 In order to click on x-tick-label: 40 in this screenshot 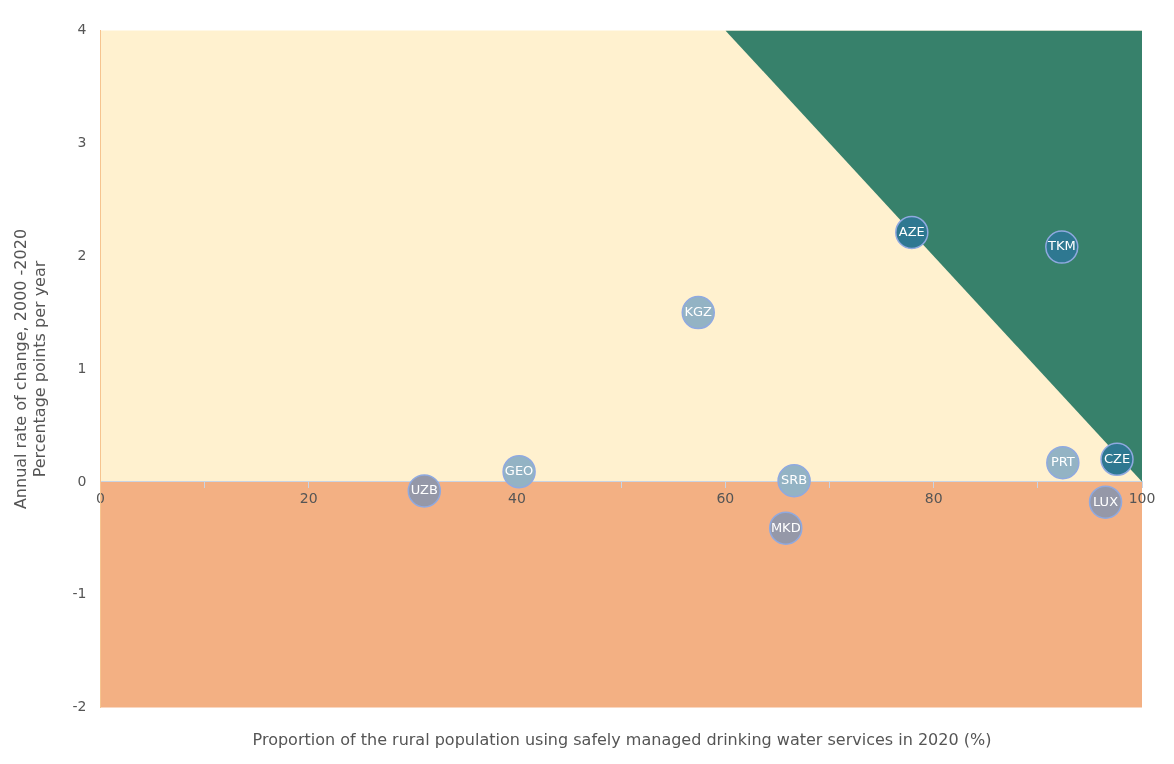, I will do `click(517, 497)`.